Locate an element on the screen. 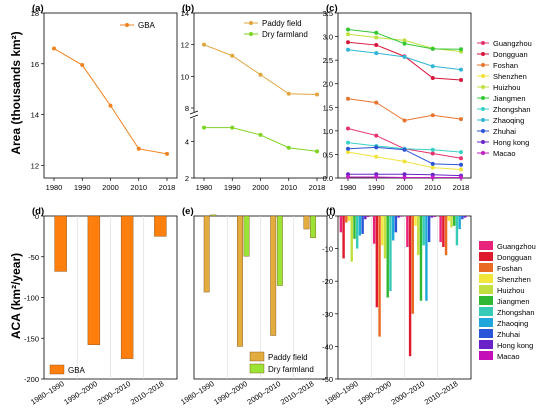 The width and height of the screenshot is (550, 419). panel-a-ytick-label: 14 is located at coordinates (35, 115).